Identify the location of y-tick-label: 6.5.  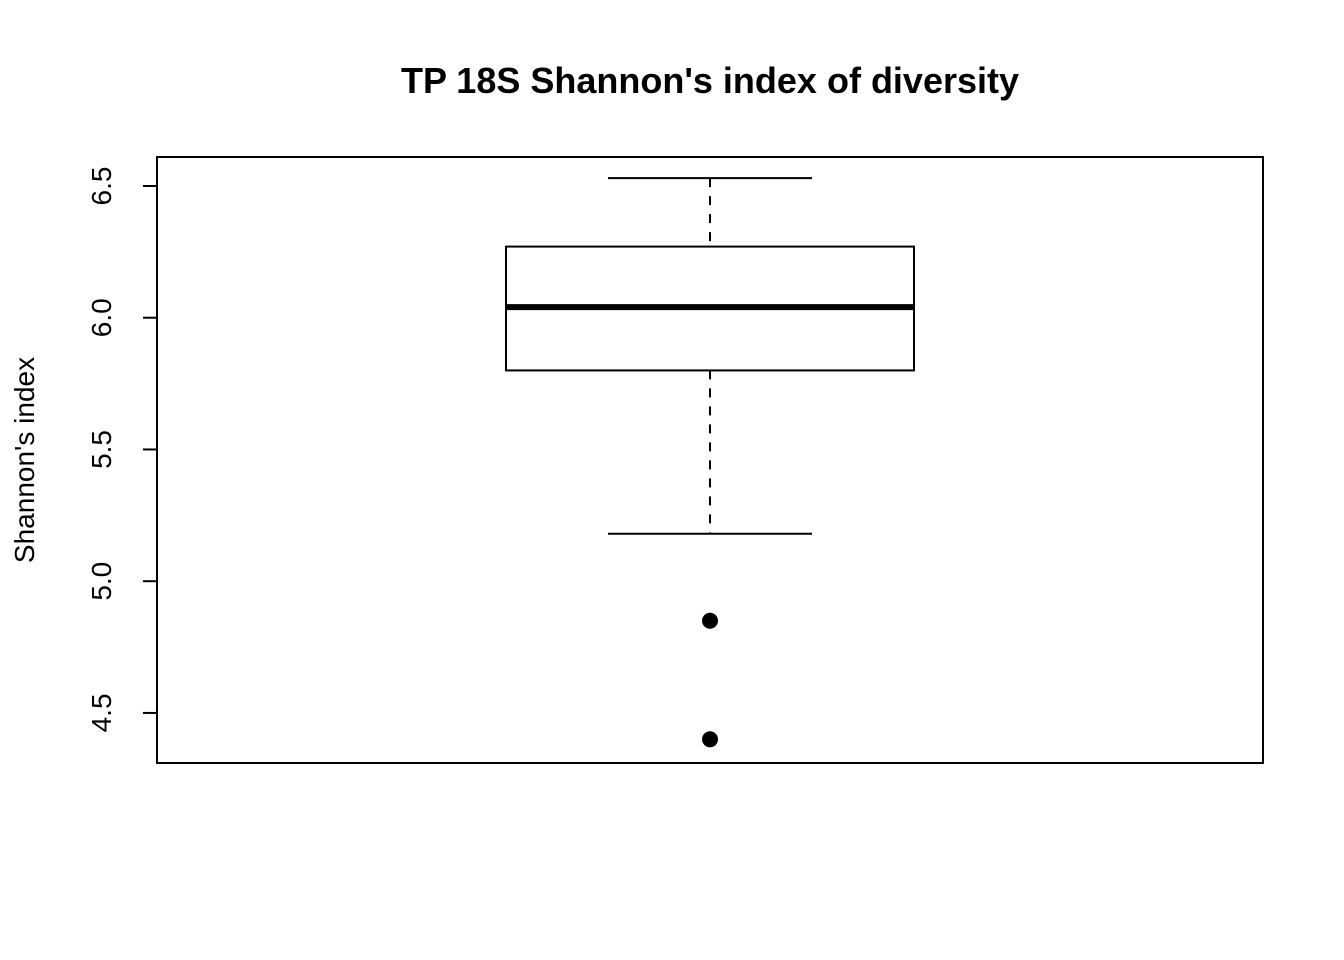
(101, 186).